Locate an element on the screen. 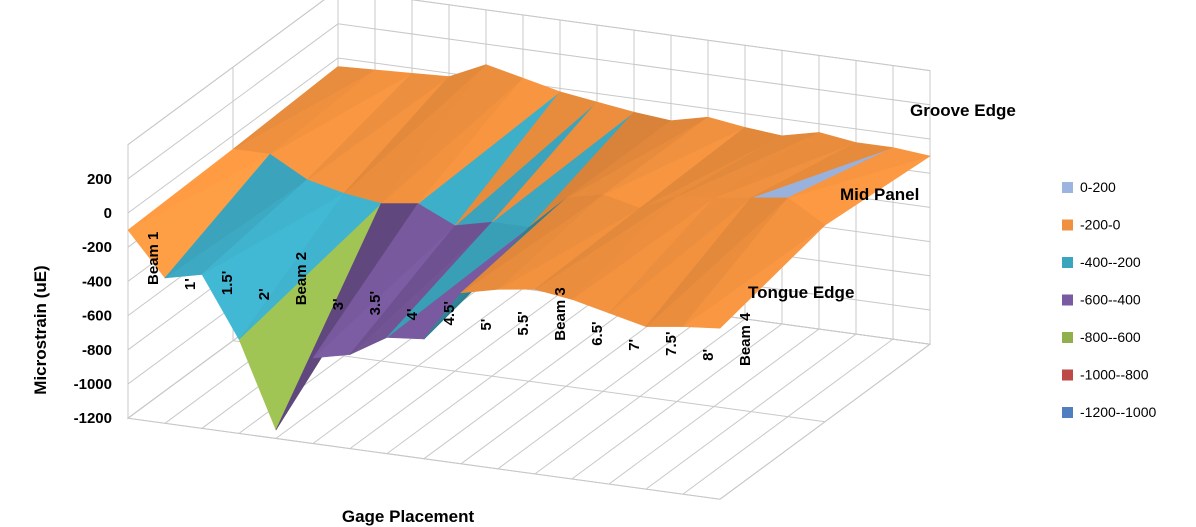  category-label: Beam 4 is located at coordinates (745, 339).